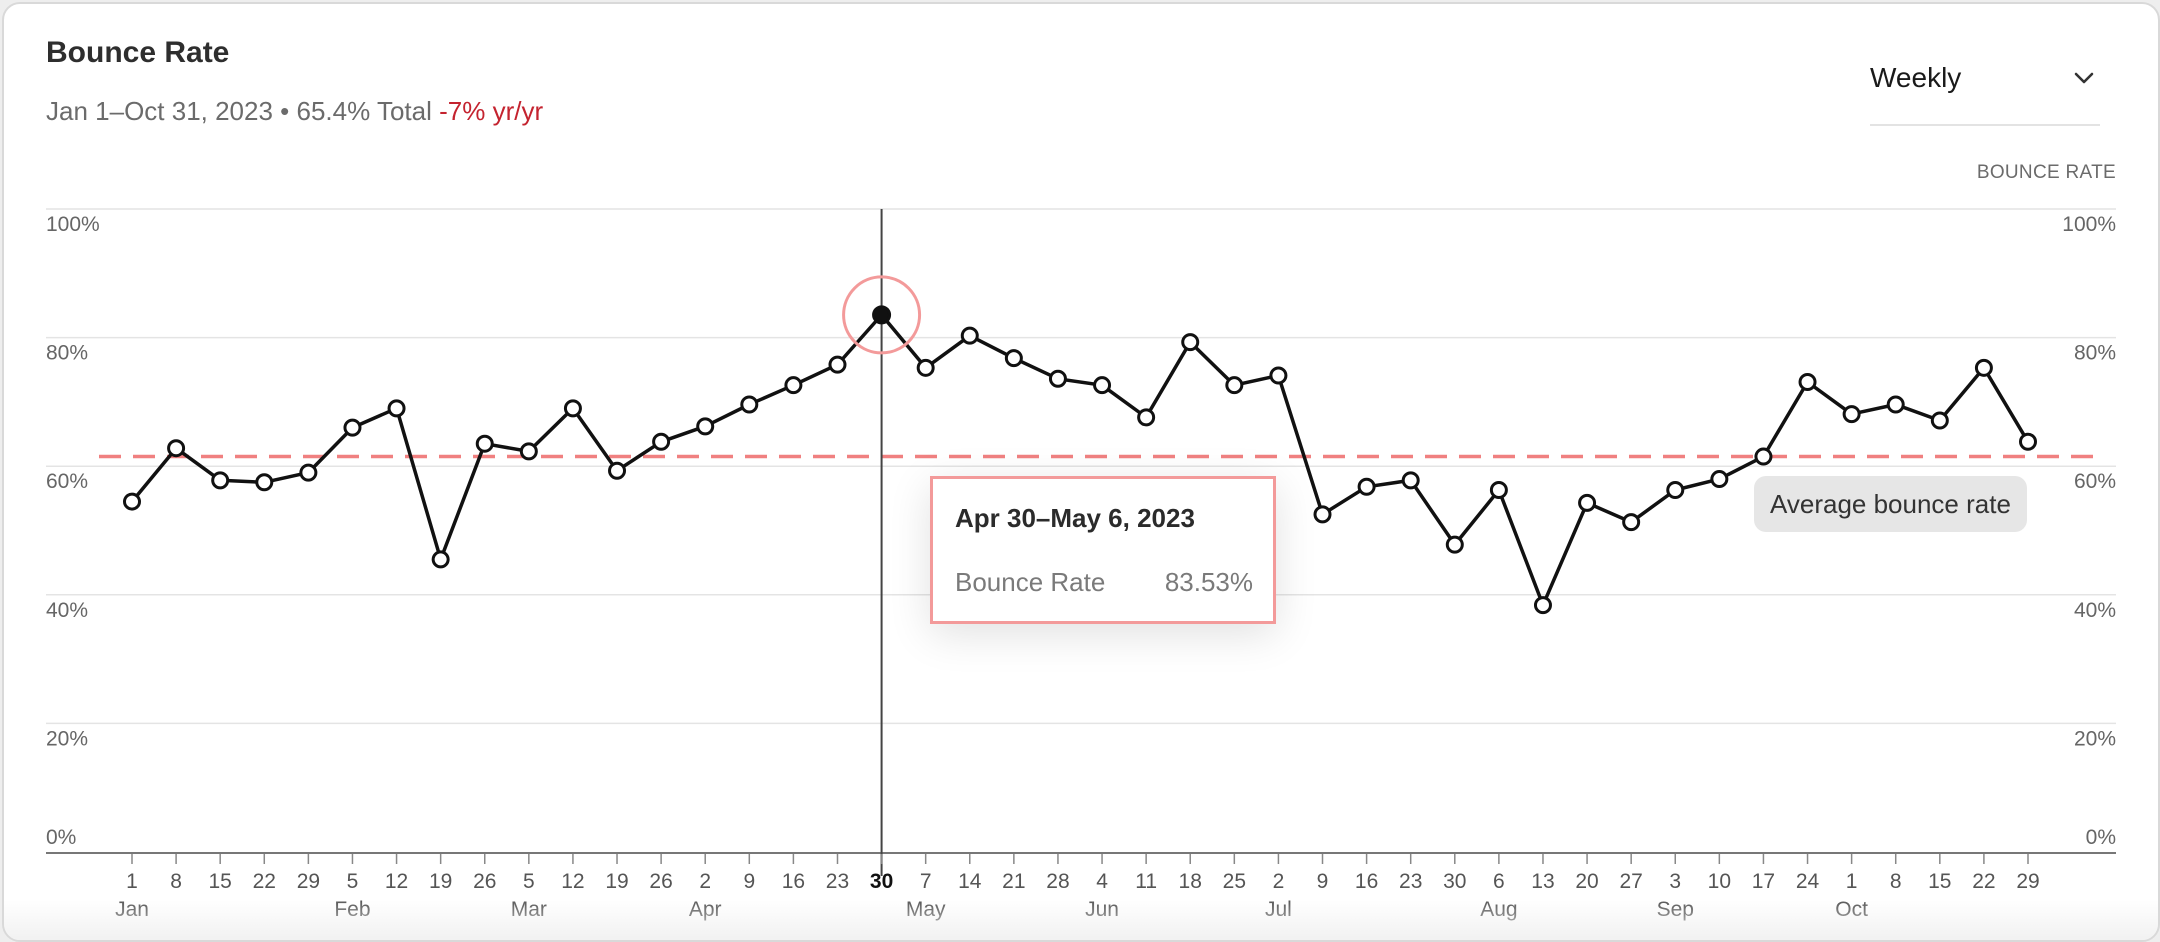 The height and width of the screenshot is (942, 2160). Describe the element at coordinates (1586, 881) in the screenshot. I see `x-tick-label: 20` at that location.